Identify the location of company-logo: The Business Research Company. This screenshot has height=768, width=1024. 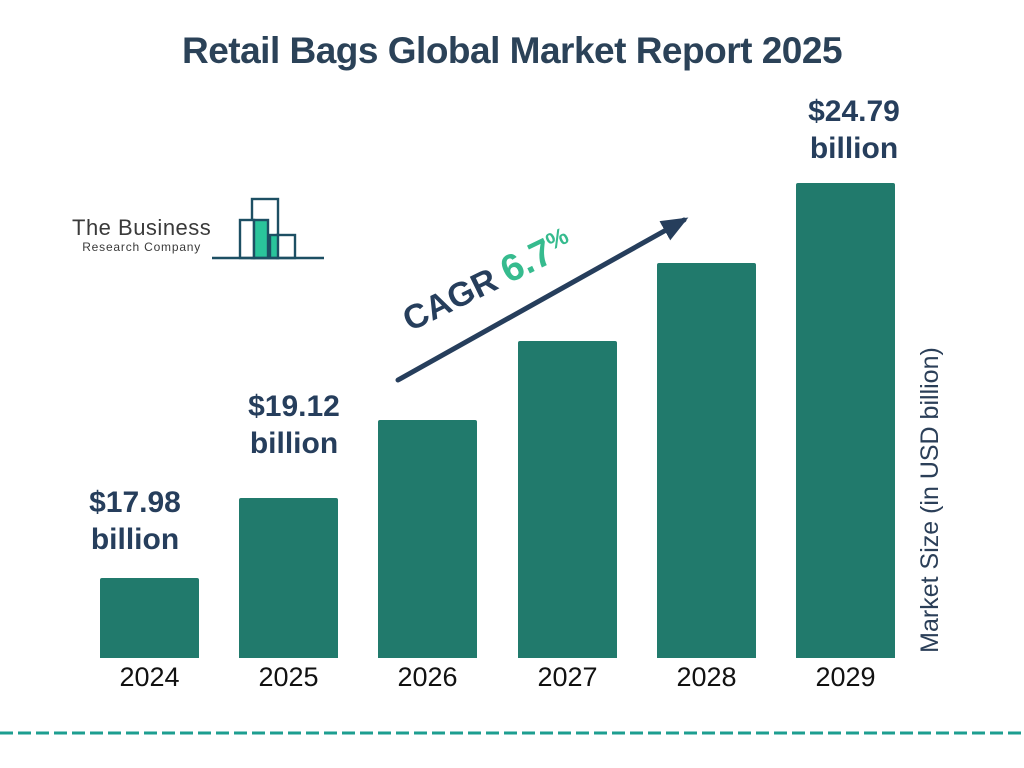
(199, 229).